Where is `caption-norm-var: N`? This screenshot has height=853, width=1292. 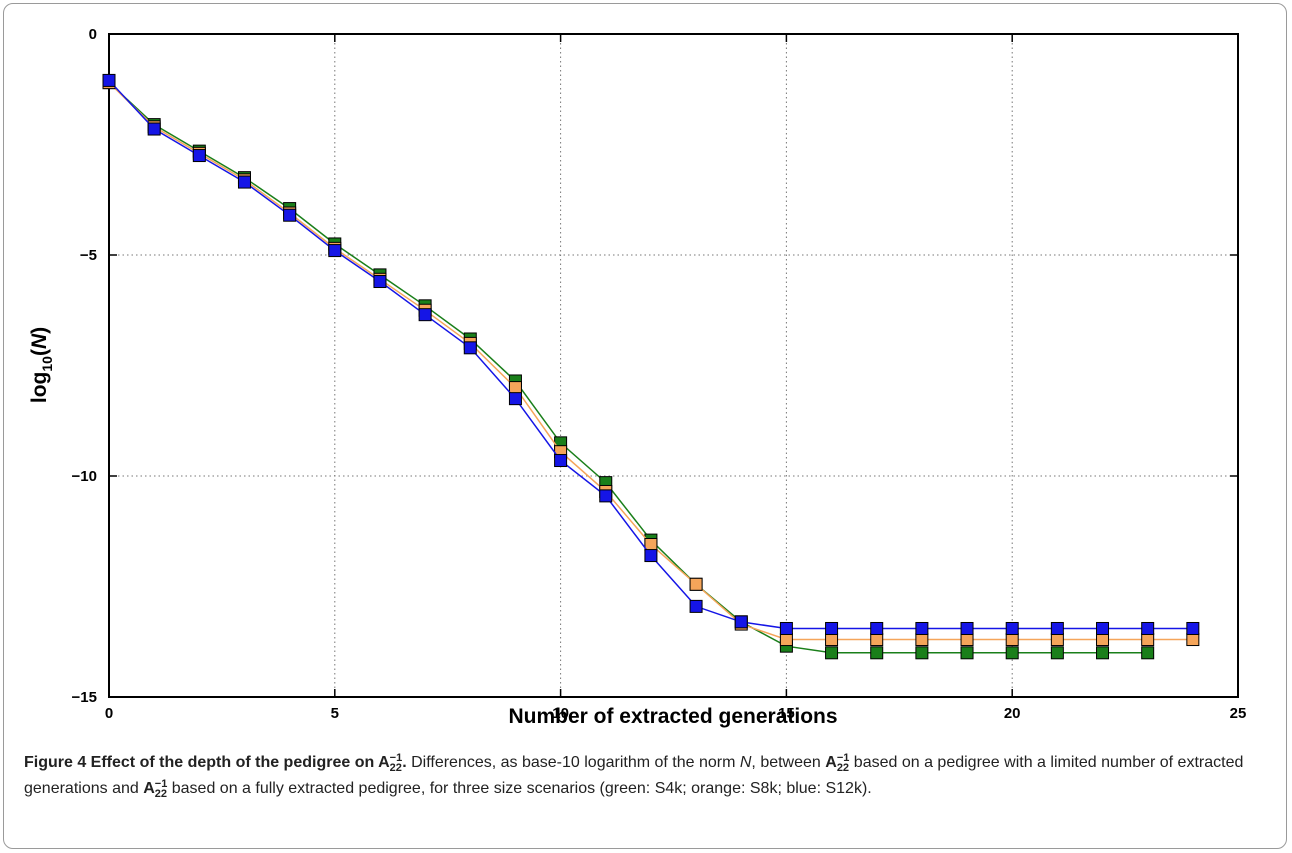
caption-norm-var: N is located at coordinates (745, 762).